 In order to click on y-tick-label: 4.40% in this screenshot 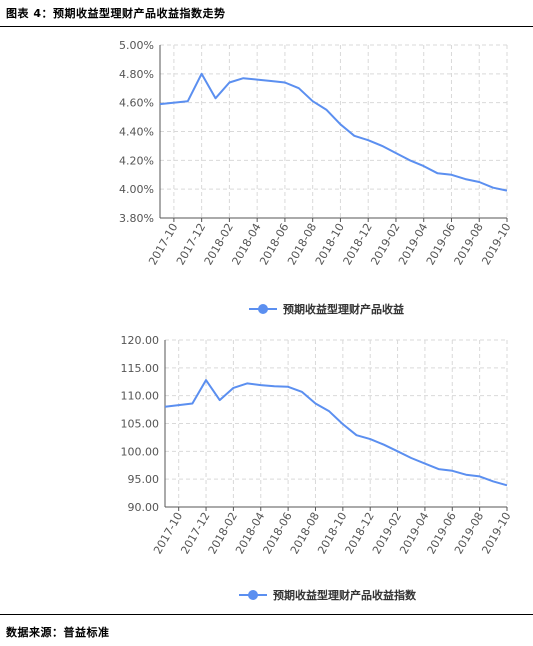, I will do `click(136, 132)`.